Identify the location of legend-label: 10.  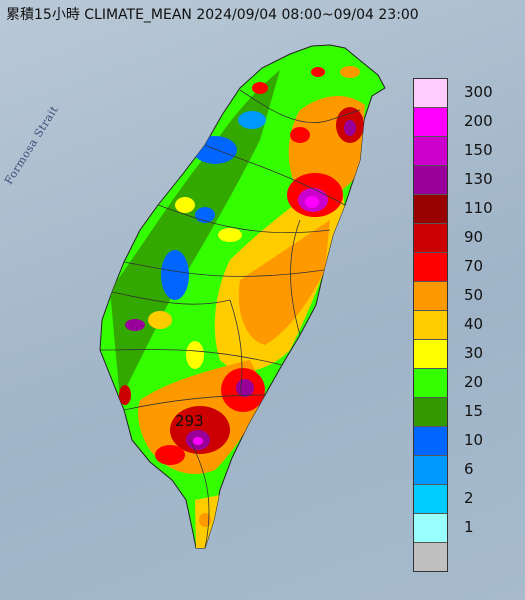
(474, 439).